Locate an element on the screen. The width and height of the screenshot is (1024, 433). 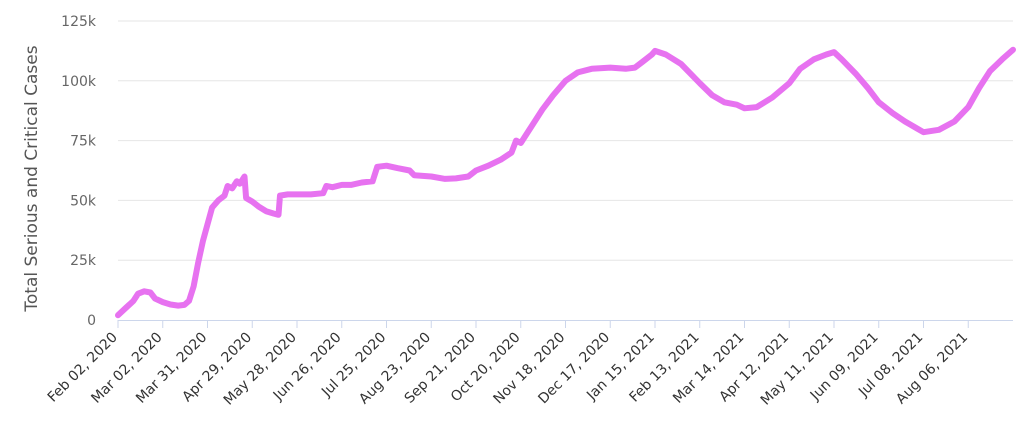
y-axis-ticks: 0 25k 50k 75k 100k 125k is located at coordinates (79, 171).